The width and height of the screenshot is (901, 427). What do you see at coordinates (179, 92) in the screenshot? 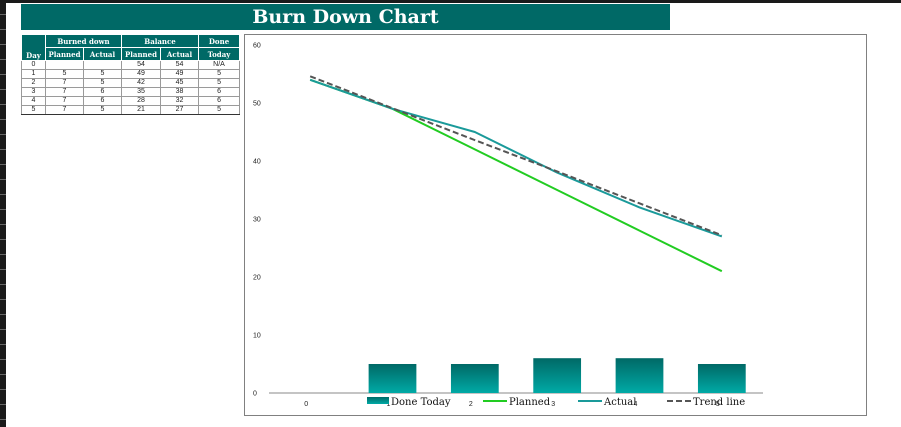
I see `table-cell-bal-actual: 38` at bounding box center [179, 92].